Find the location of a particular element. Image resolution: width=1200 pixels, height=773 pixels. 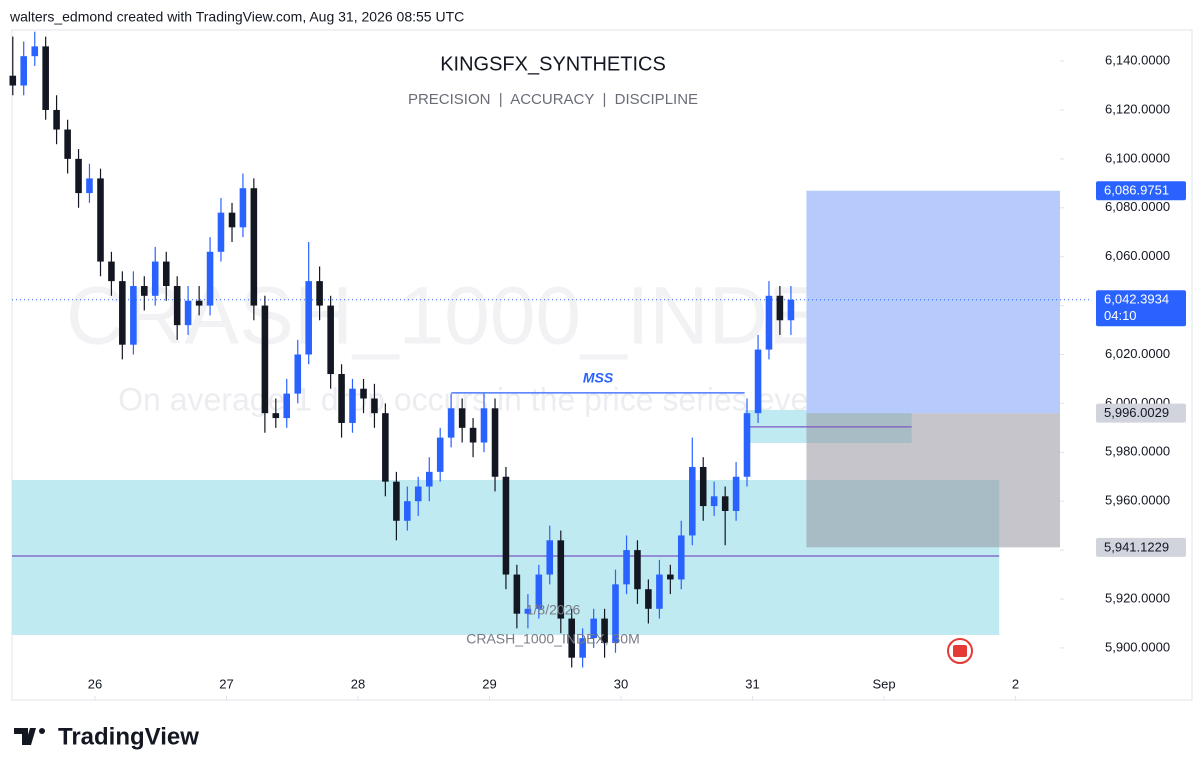

y-tick-label: 6,060.0000 is located at coordinates (1137, 255).